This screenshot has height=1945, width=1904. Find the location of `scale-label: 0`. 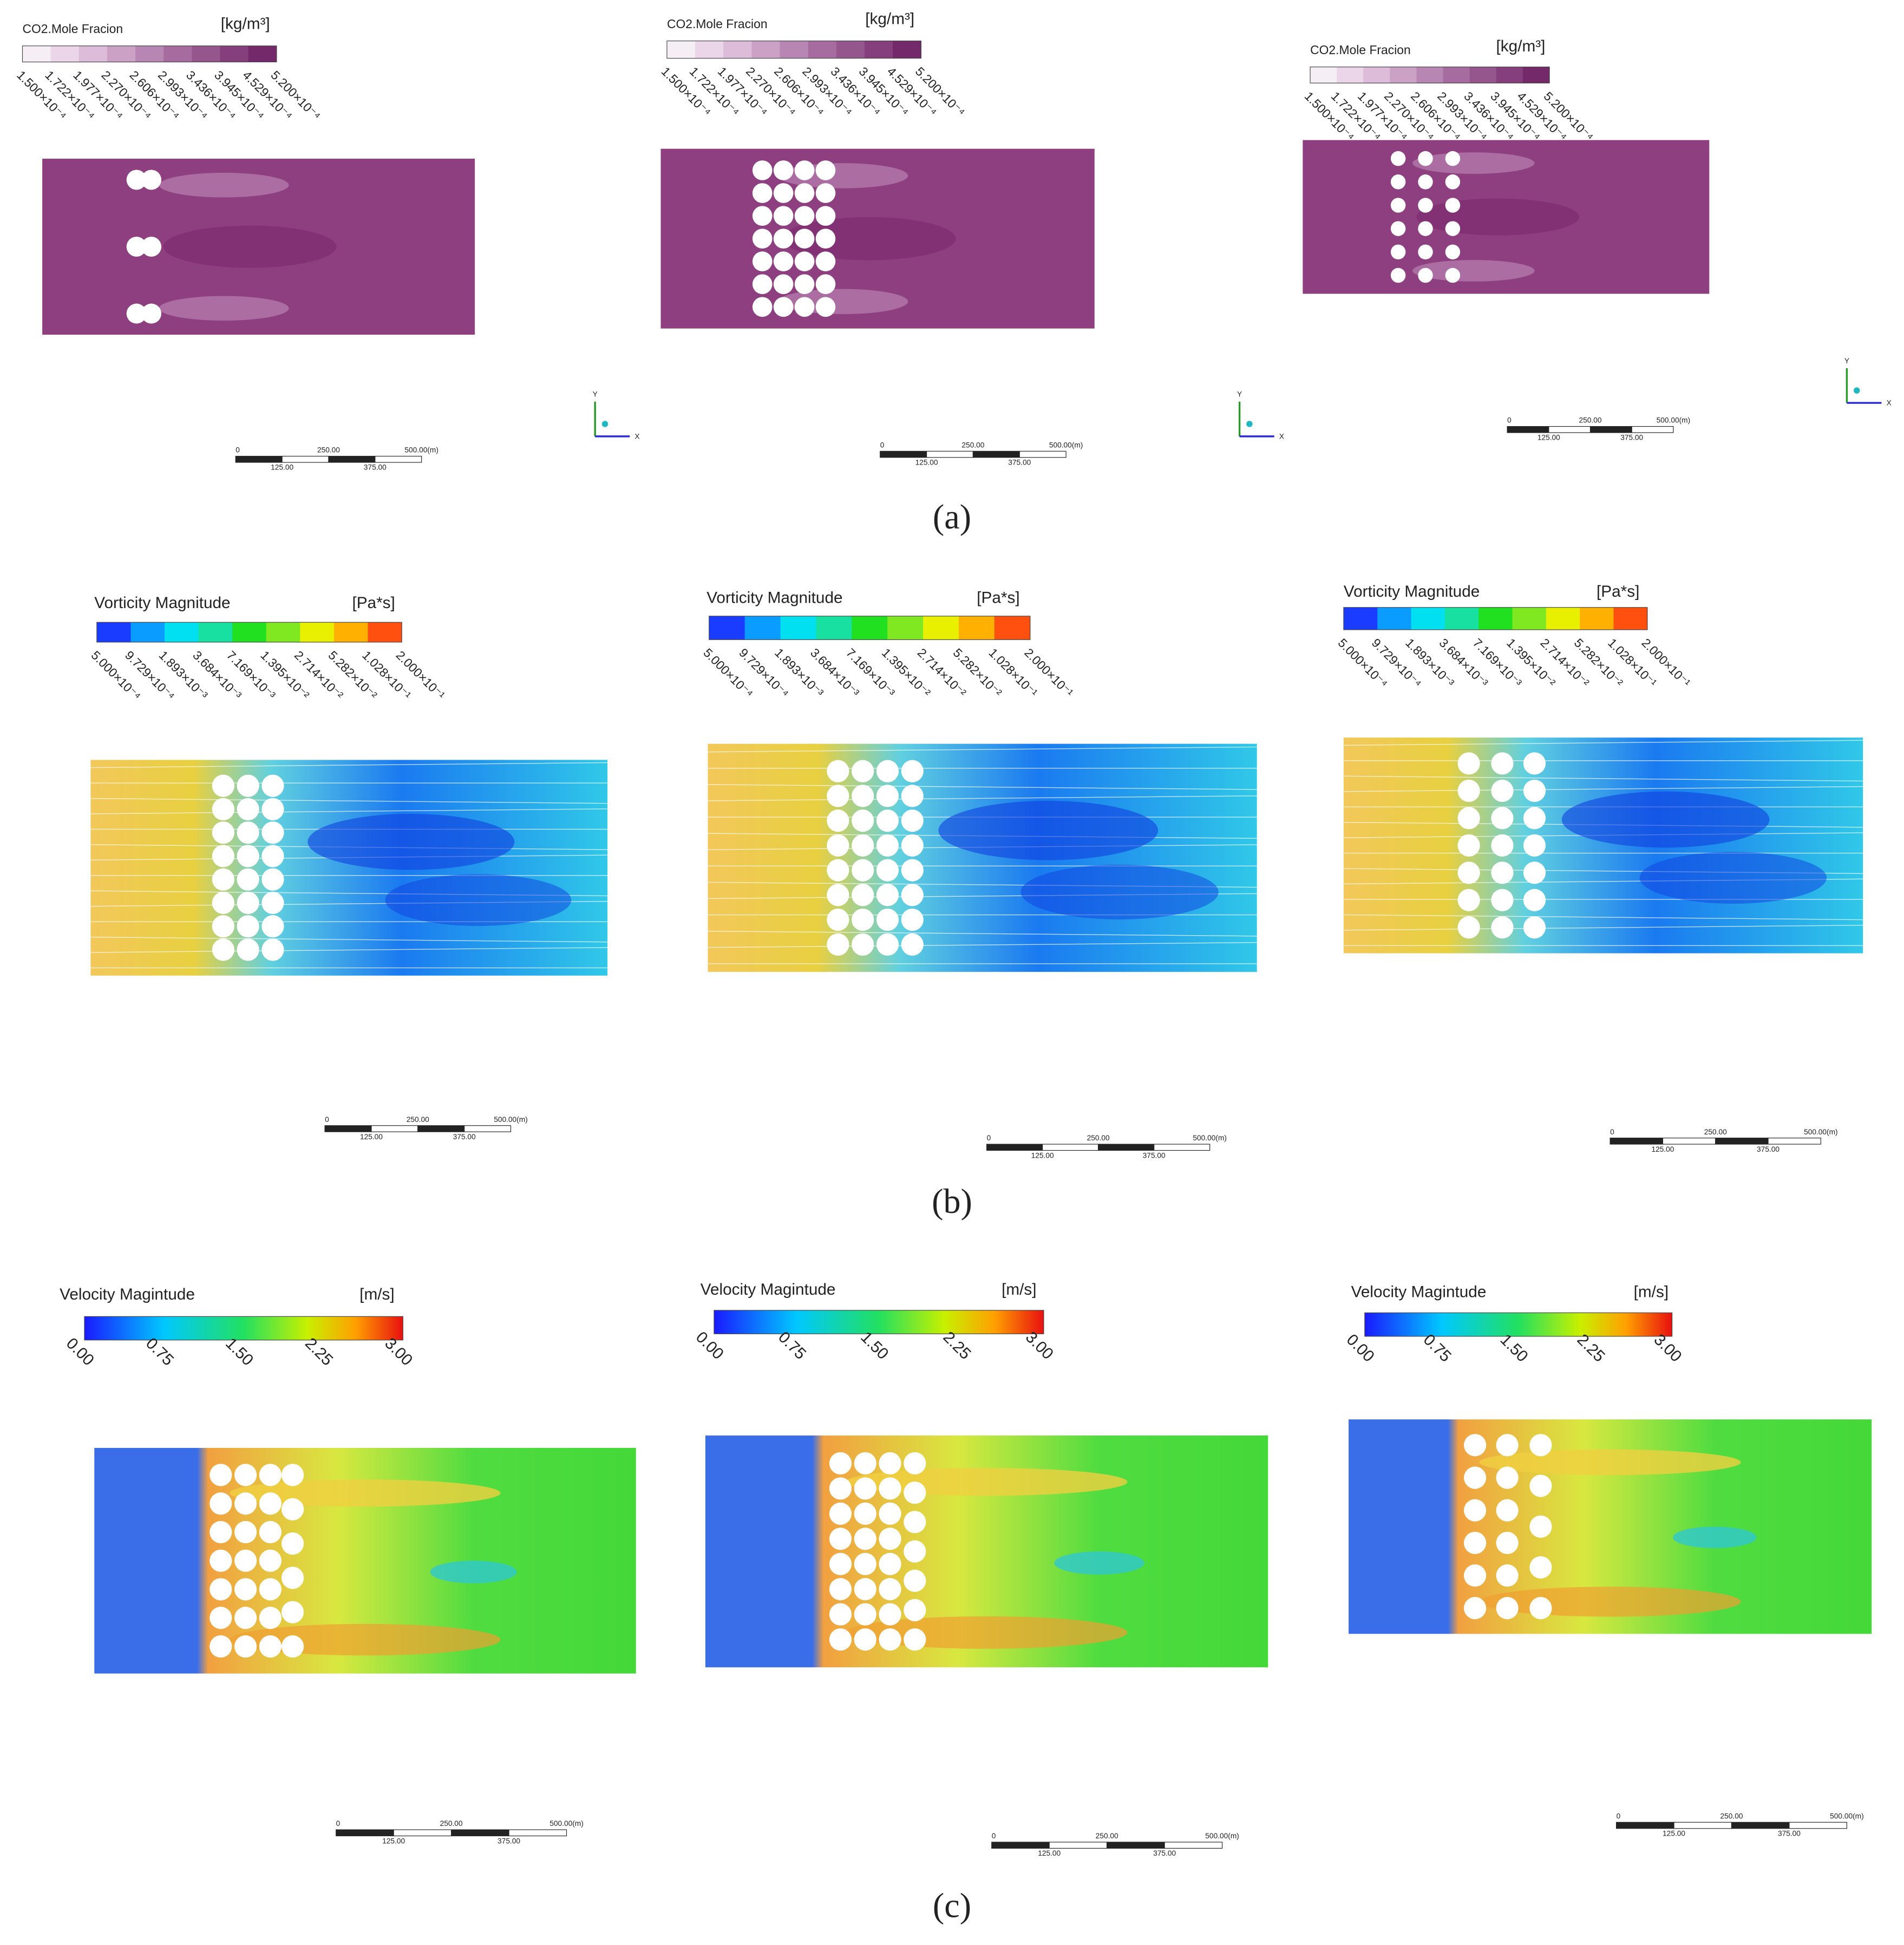

scale-label: 0 is located at coordinates (994, 1836).